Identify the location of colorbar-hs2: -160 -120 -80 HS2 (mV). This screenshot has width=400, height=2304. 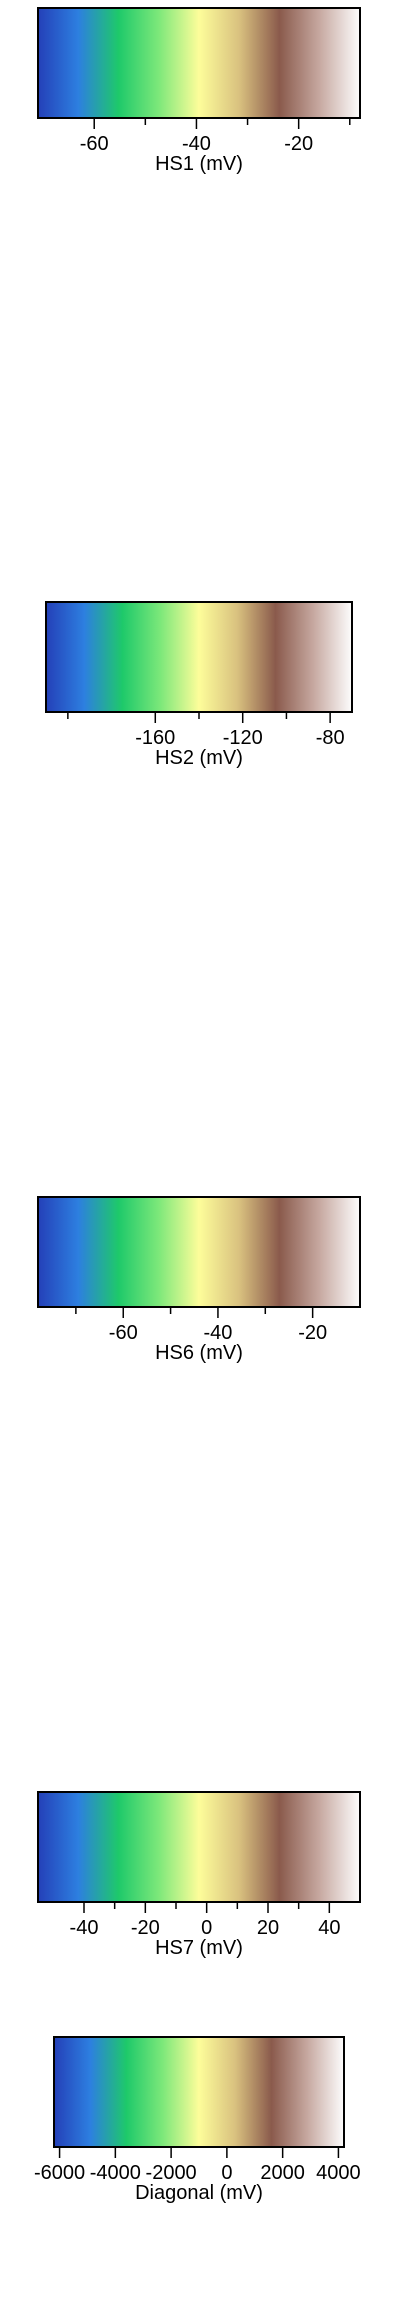
(200, 695).